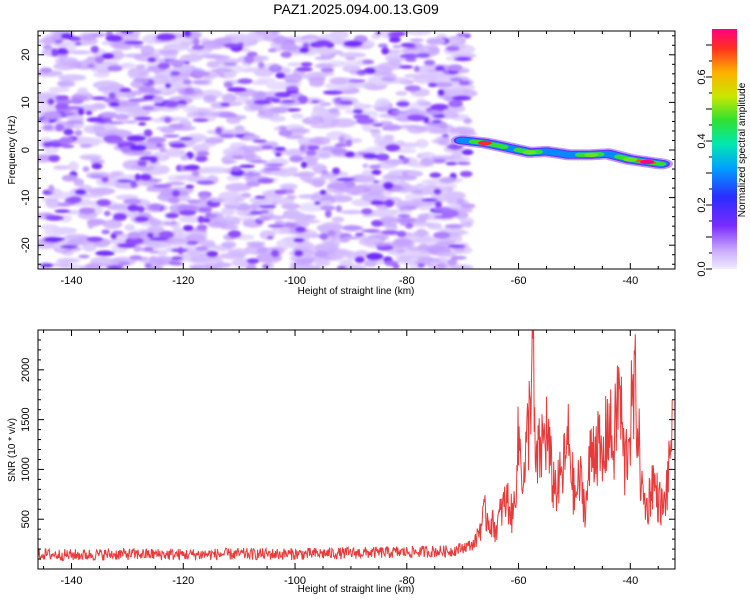 This screenshot has width=750, height=600. I want to click on x-tick-label: -140, so click(72, 581).